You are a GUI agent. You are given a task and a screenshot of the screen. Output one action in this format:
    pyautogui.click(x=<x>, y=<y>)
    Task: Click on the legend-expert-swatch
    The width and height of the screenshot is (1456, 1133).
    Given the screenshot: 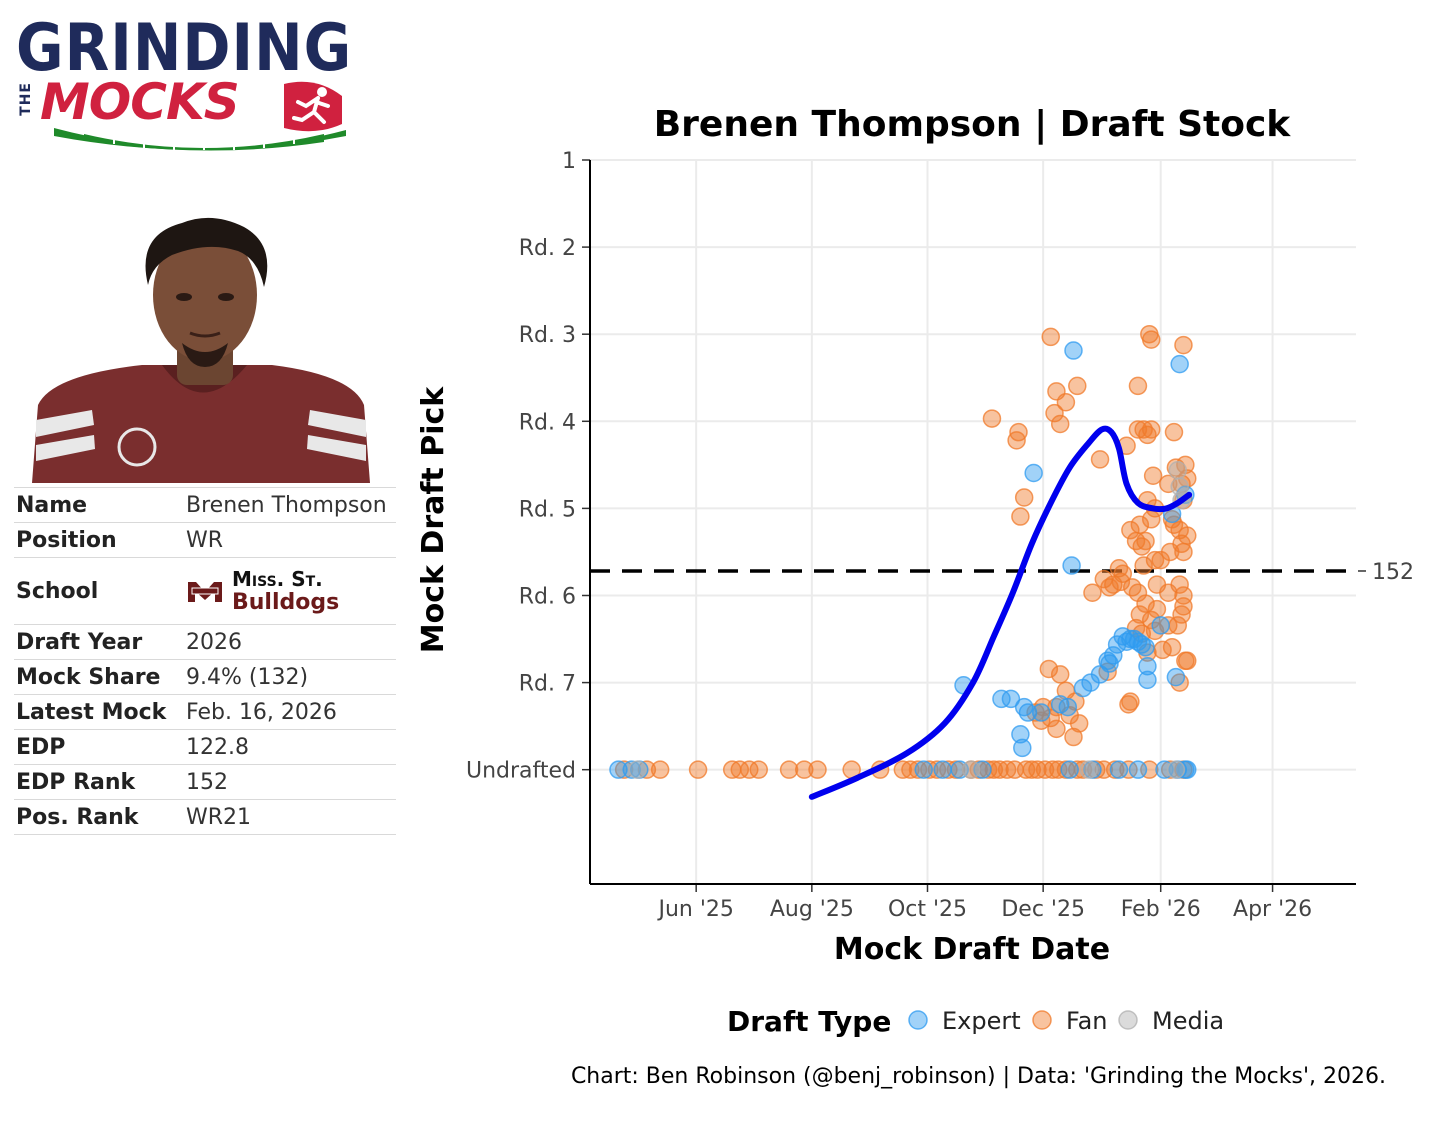 What is the action you would take?
    pyautogui.click(x=918, y=1020)
    